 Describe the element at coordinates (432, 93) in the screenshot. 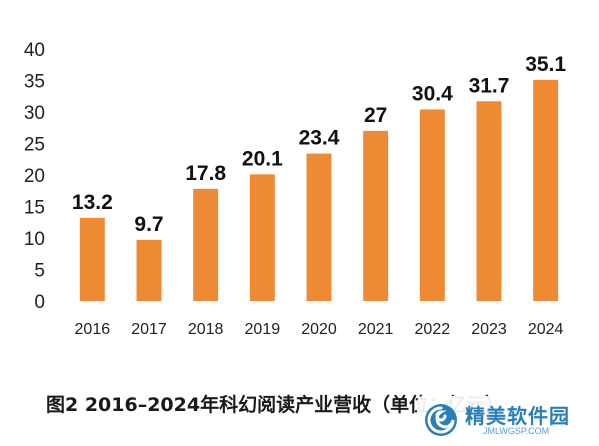

I see `data-label-2022: 30.4` at that location.